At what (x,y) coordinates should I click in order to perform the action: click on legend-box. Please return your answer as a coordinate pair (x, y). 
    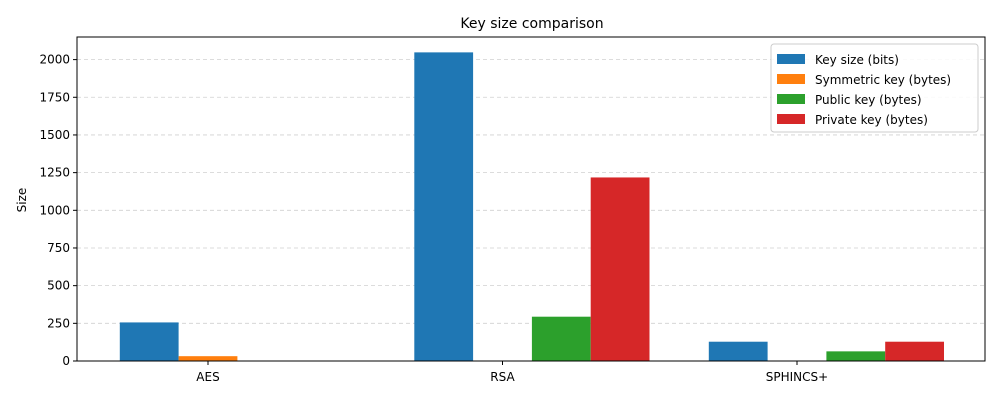
    Looking at the image, I should click on (874, 88).